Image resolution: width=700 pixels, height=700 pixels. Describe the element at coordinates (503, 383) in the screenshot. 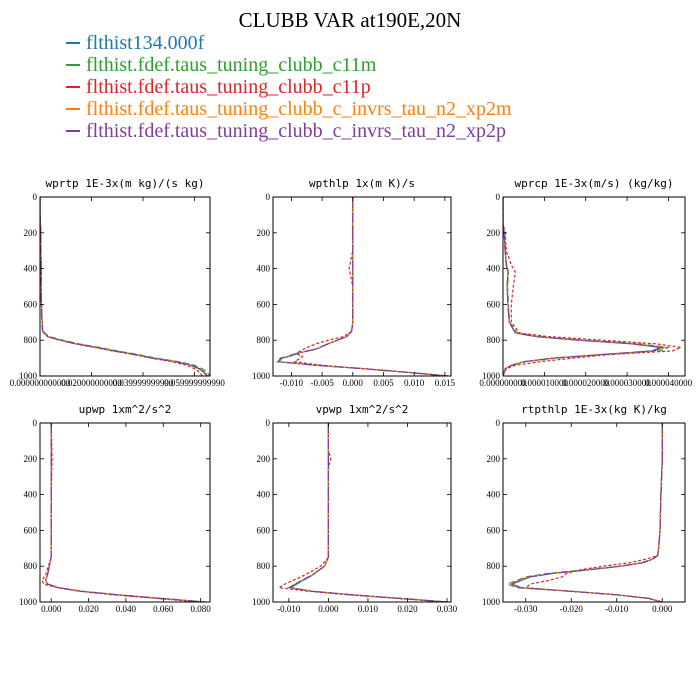

I see `x-tick-label: 0.000000000` at that location.